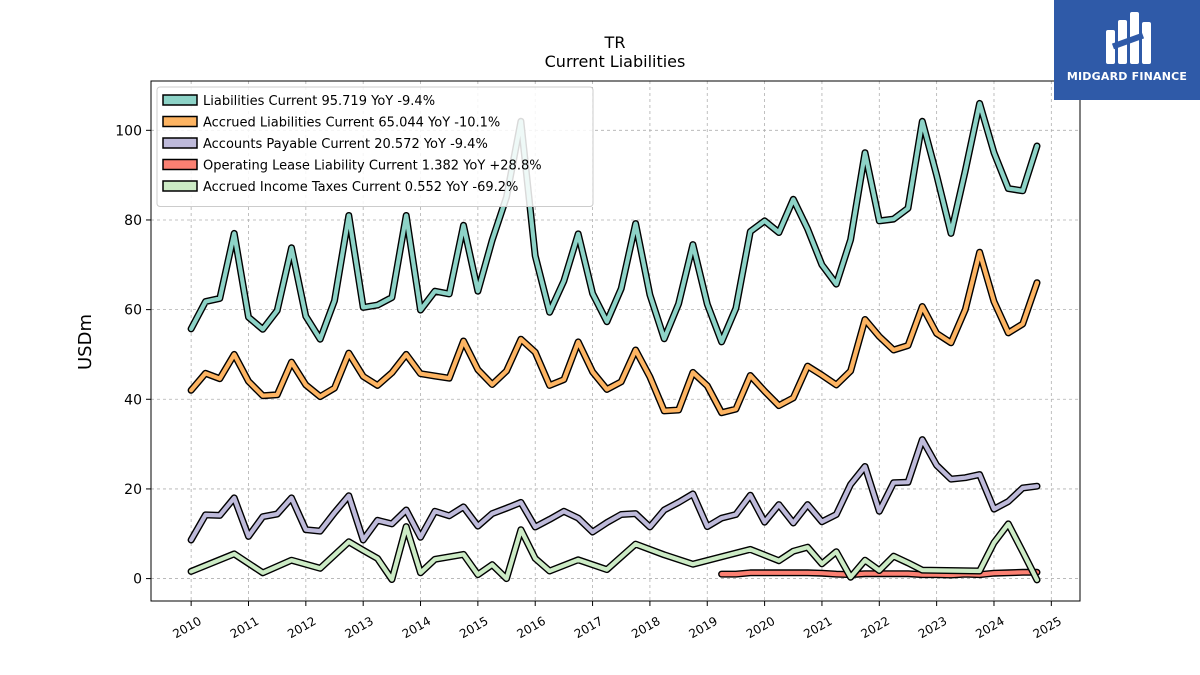  What do you see at coordinates (358, 627) in the screenshot?
I see `x-tick-label: 2013` at bounding box center [358, 627].